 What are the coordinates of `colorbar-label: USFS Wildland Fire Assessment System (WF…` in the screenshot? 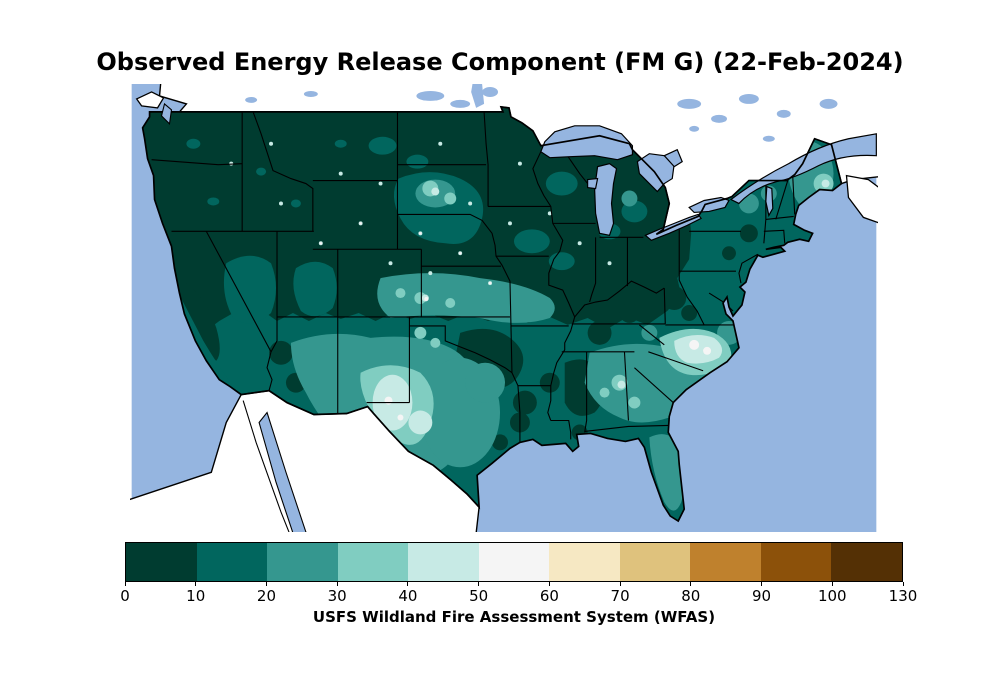 It's located at (514, 617).